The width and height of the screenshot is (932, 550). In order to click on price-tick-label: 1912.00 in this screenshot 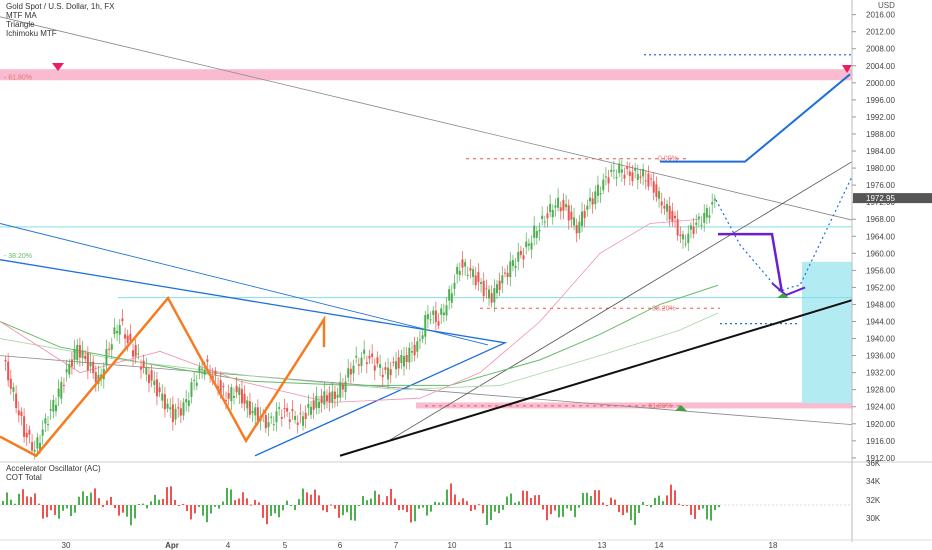, I will do `click(880, 458)`.